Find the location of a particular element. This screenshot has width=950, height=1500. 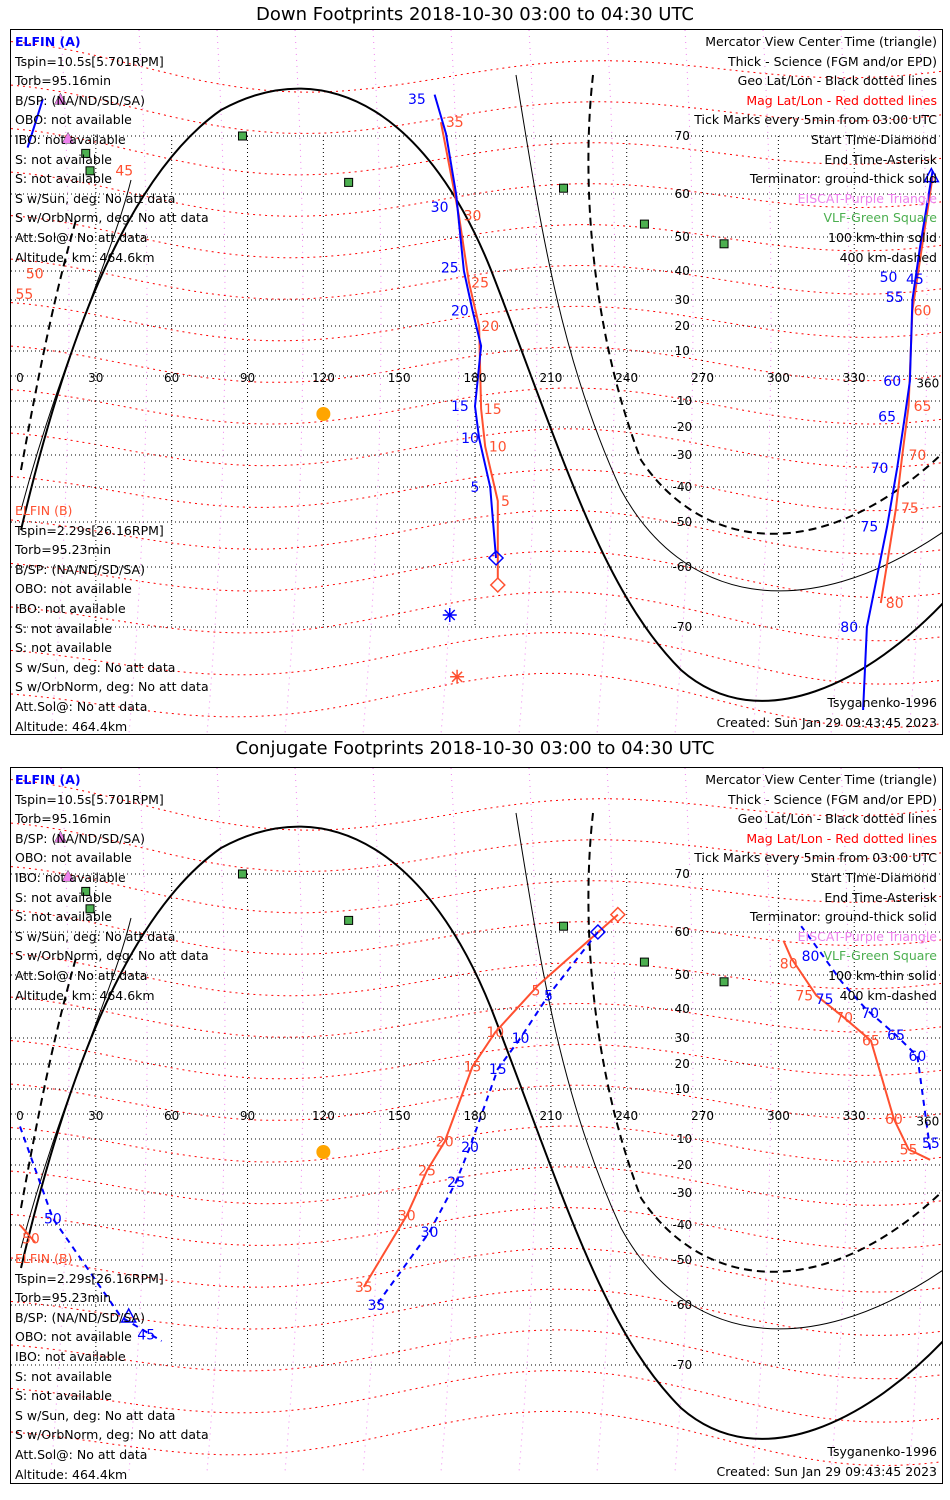

elfin-b-info-line: S w/Sun, deg: No att data is located at coordinates (95, 667).